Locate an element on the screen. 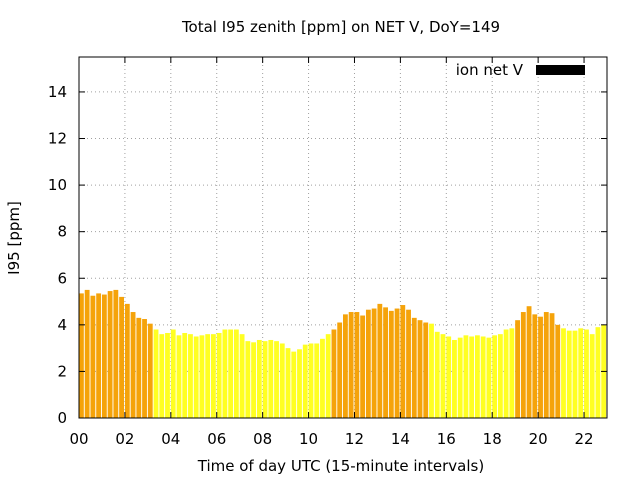 The image size is (640, 480). x-tick-label: 16 is located at coordinates (446, 439).